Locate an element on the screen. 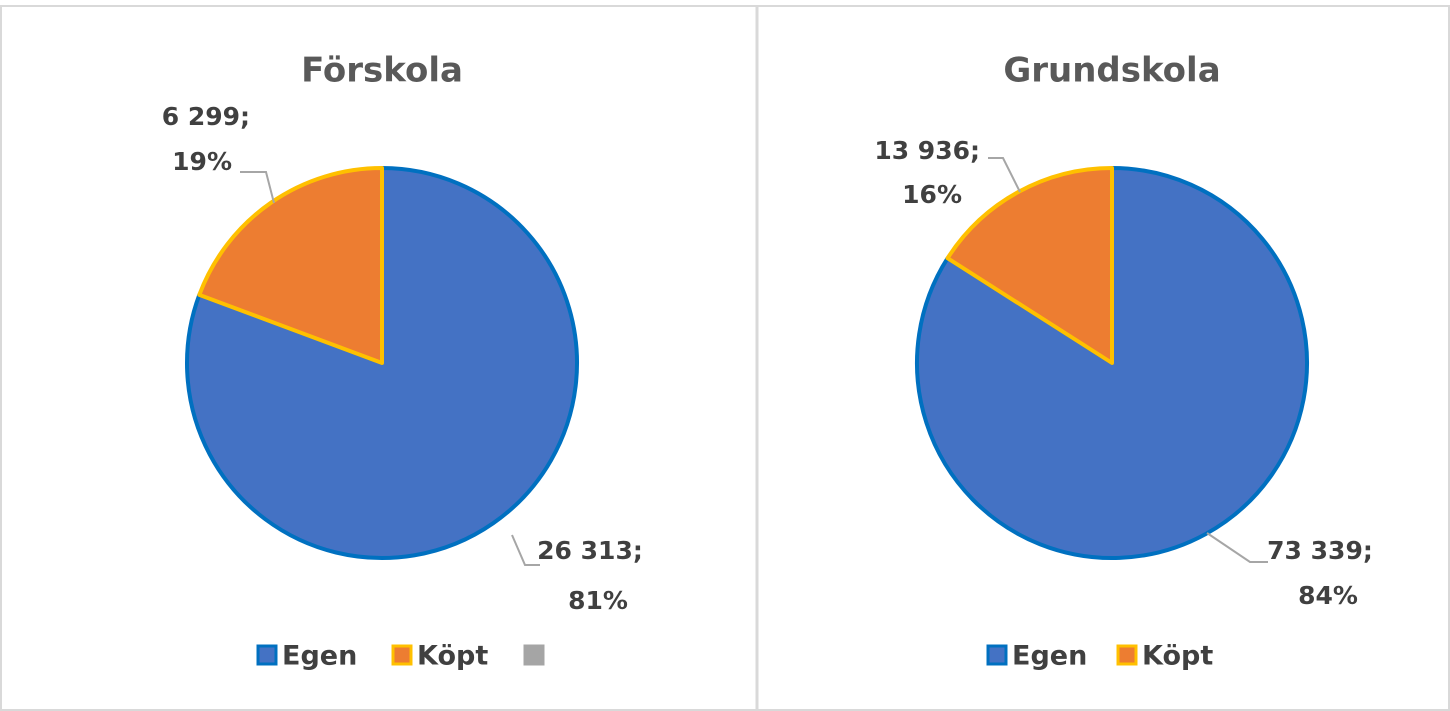 This screenshot has height=711, width=1450. data-label: 26 313; is located at coordinates (590, 550).